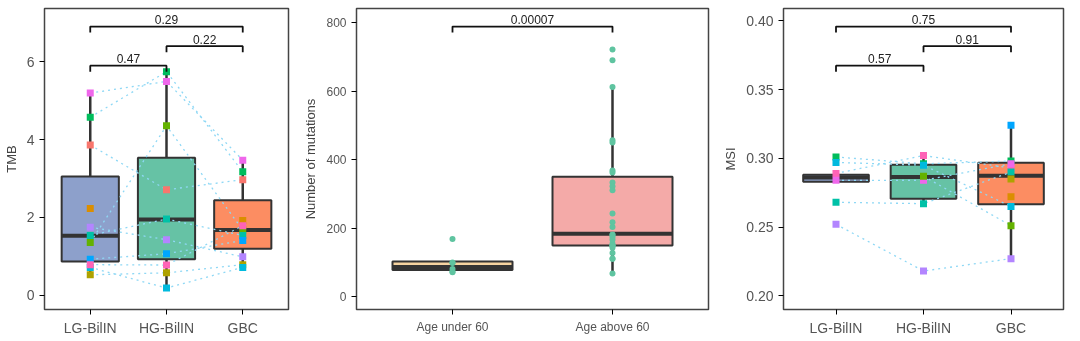  Describe the element at coordinates (311, 159) in the screenshot. I see `y-axis-title: Number of mutations` at that location.